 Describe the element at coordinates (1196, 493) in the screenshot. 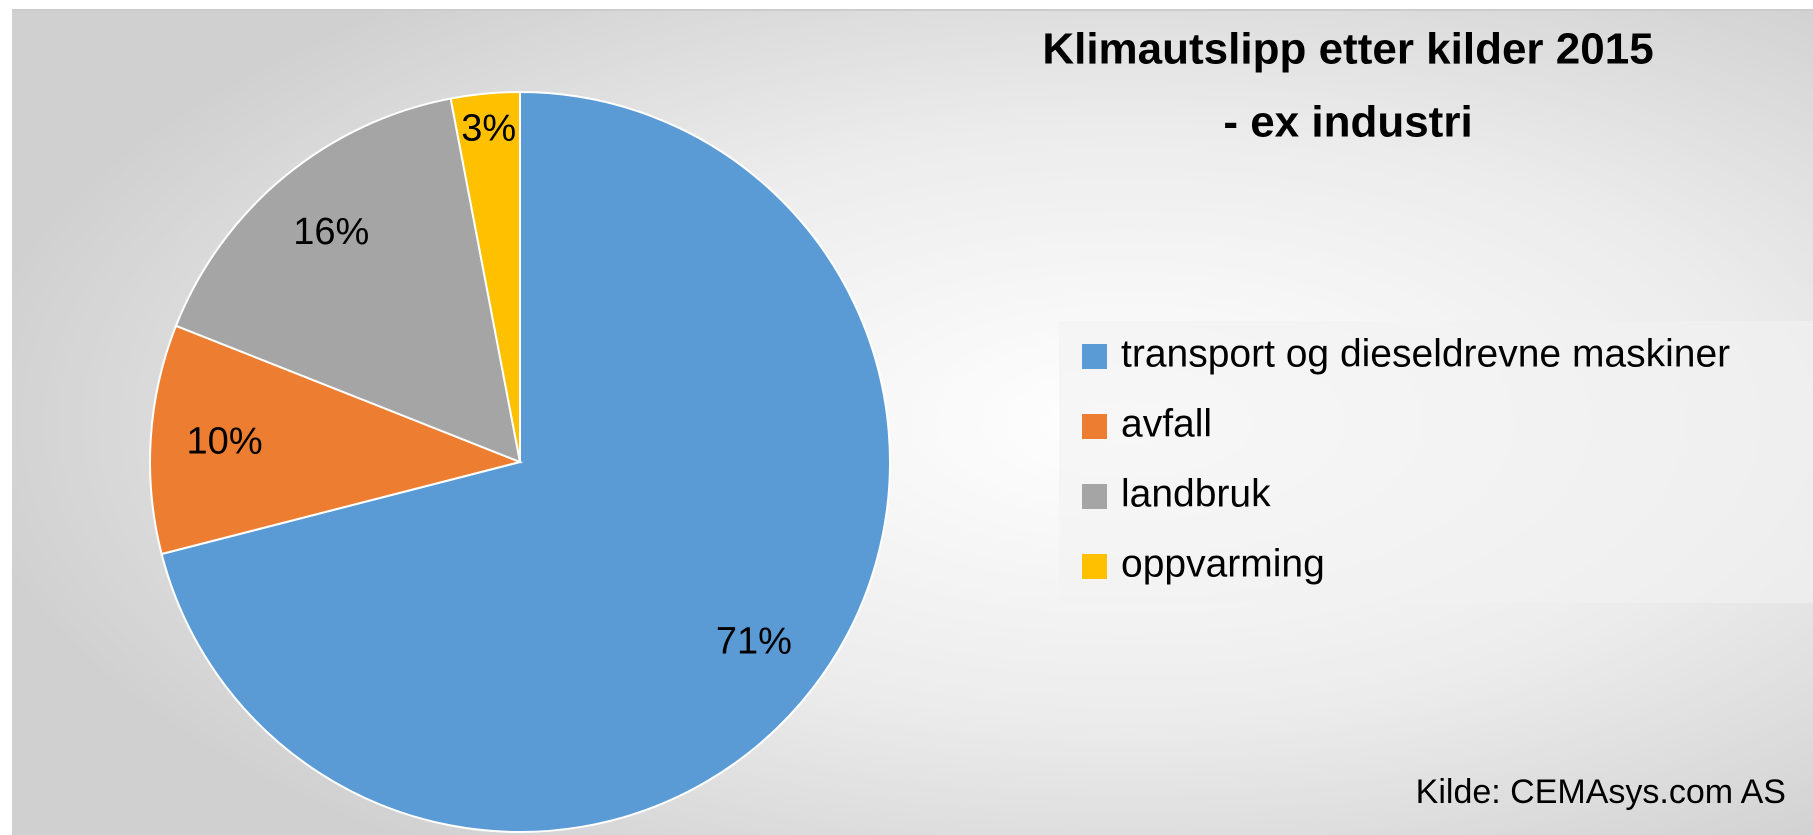

I see `legend-label: landbruk` at that location.